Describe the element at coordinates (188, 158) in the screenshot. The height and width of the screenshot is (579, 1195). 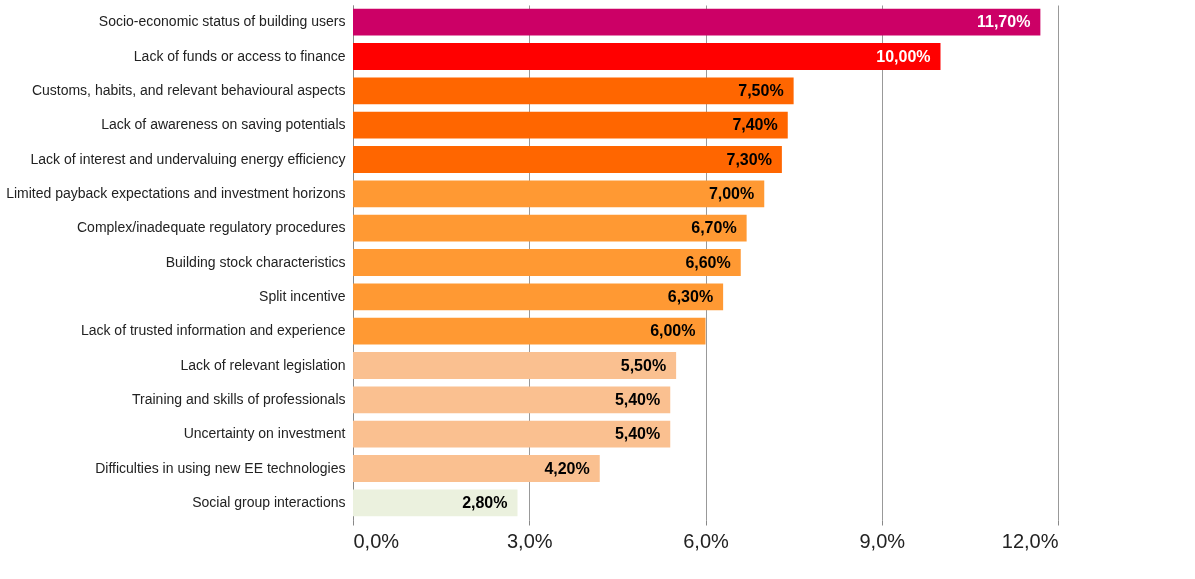
I see `y-tick-label: Lack of interest and undervaluing energy efficiency` at that location.